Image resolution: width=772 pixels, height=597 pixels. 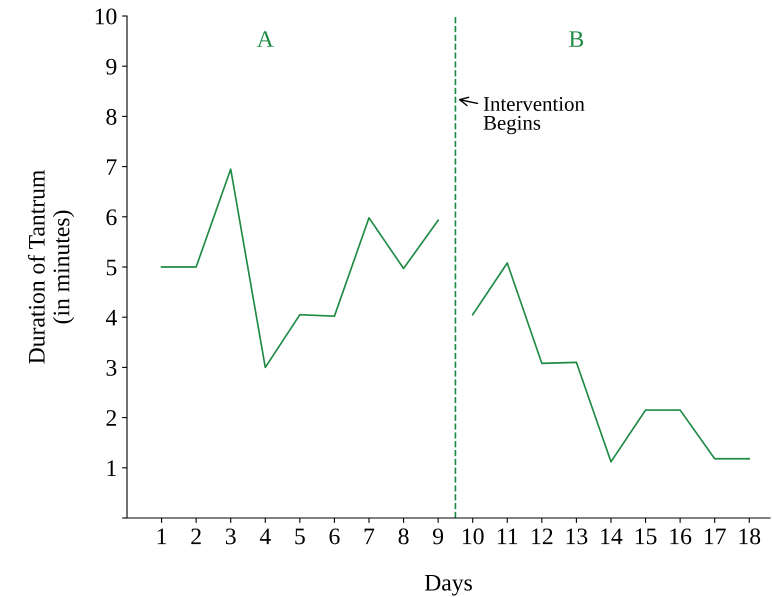 What do you see at coordinates (51, 267) in the screenshot?
I see `y-axis-title: Duration of Tantrum (in minutes)` at bounding box center [51, 267].